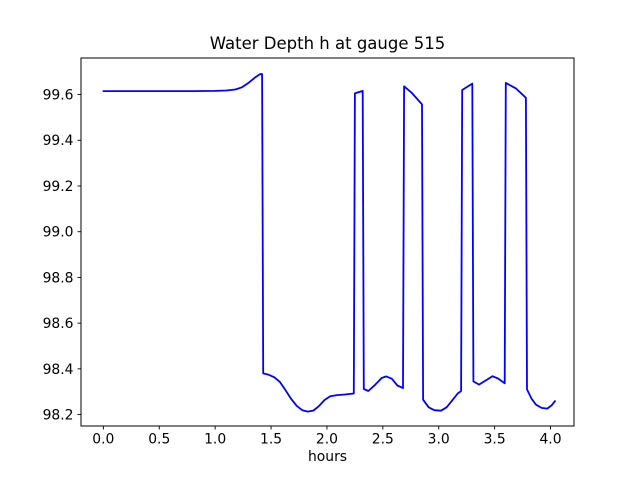 Image resolution: width=640 pixels, height=480 pixels. Describe the element at coordinates (327, 457) in the screenshot. I see `x-axis-label: hours` at that location.